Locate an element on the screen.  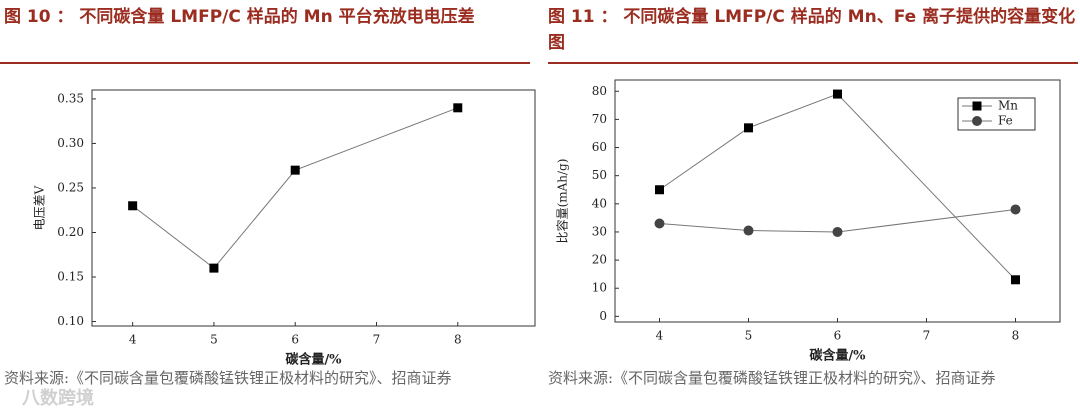
y-tick-label: 0.15 is located at coordinates (70, 277).